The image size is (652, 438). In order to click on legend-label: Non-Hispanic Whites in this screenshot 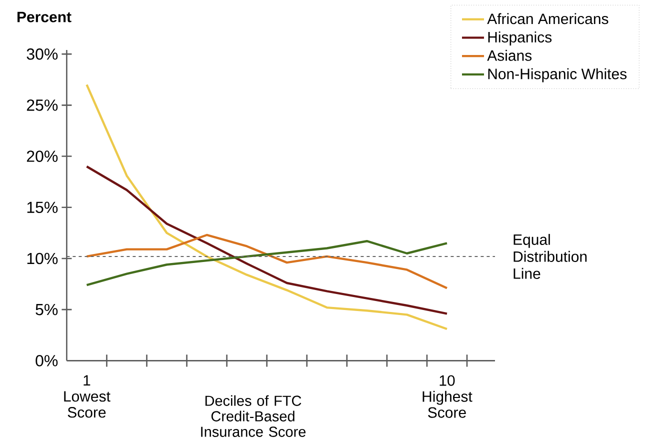, I will do `click(557, 75)`.